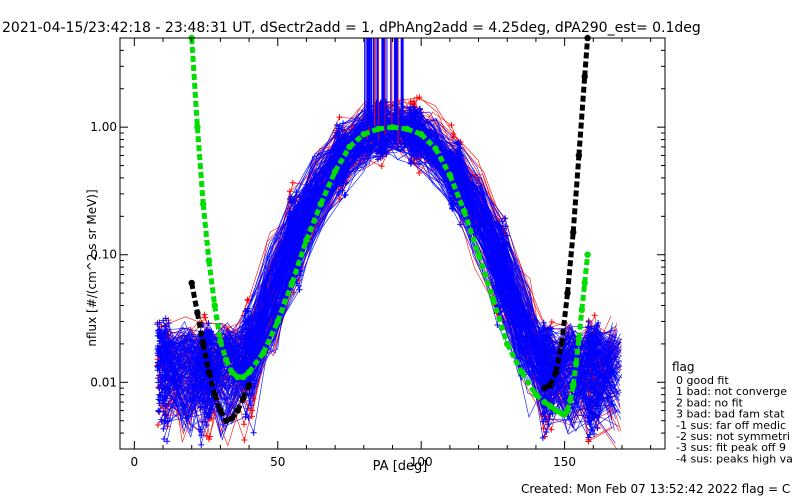 This screenshot has height=500, width=800. What do you see at coordinates (103, 255) in the screenshot?
I see `y-tick-label: 0.10` at bounding box center [103, 255].